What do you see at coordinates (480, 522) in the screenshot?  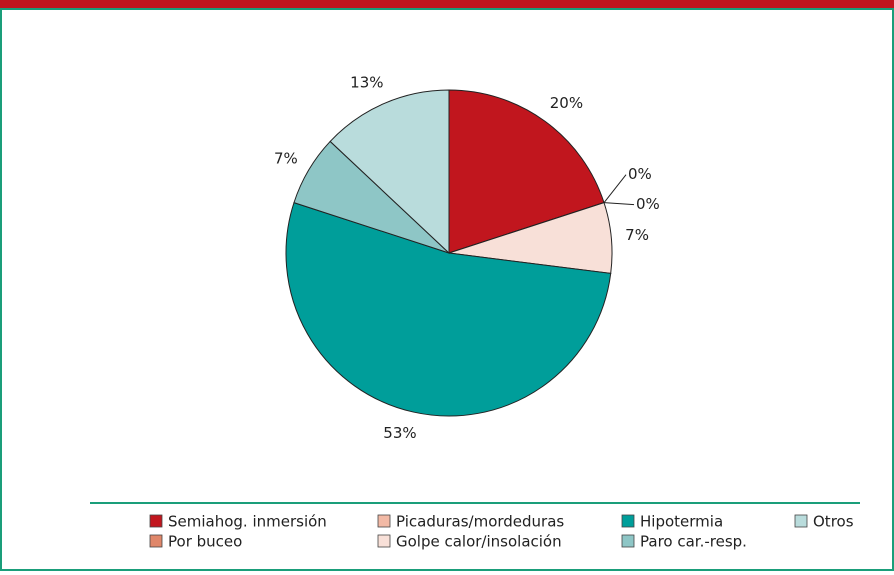 I see `legend-label: Picaduras/mordeduras` at bounding box center [480, 522].